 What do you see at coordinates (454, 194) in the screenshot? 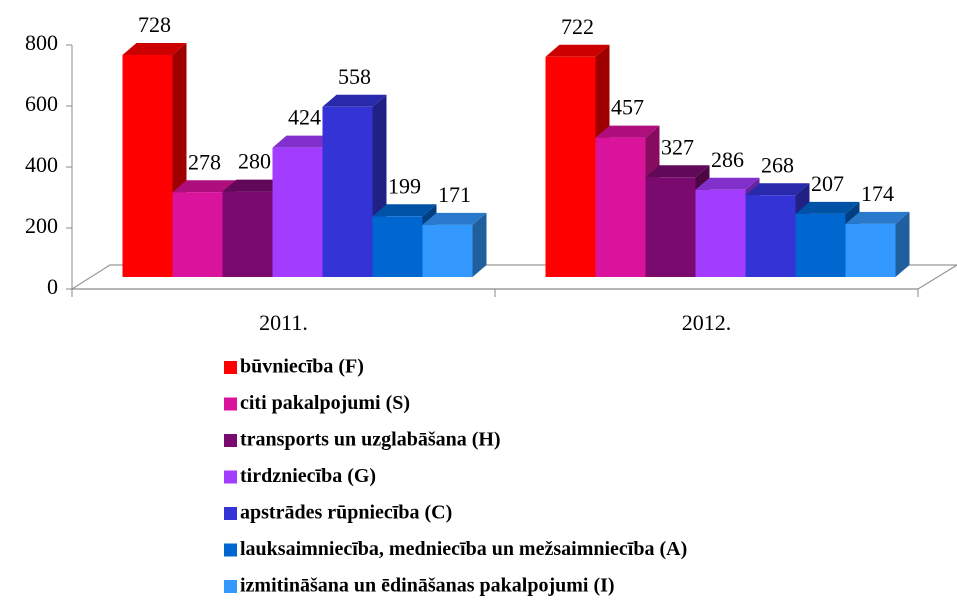
I see `data-label: 171` at bounding box center [454, 194].